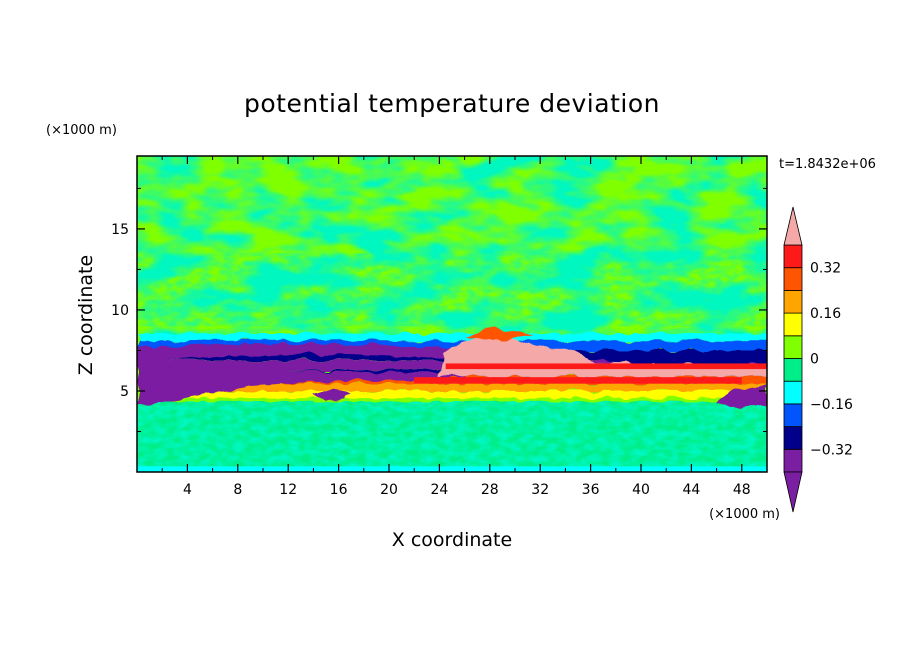  I want to click on field-warm-stripe-upper, so click(606, 366).